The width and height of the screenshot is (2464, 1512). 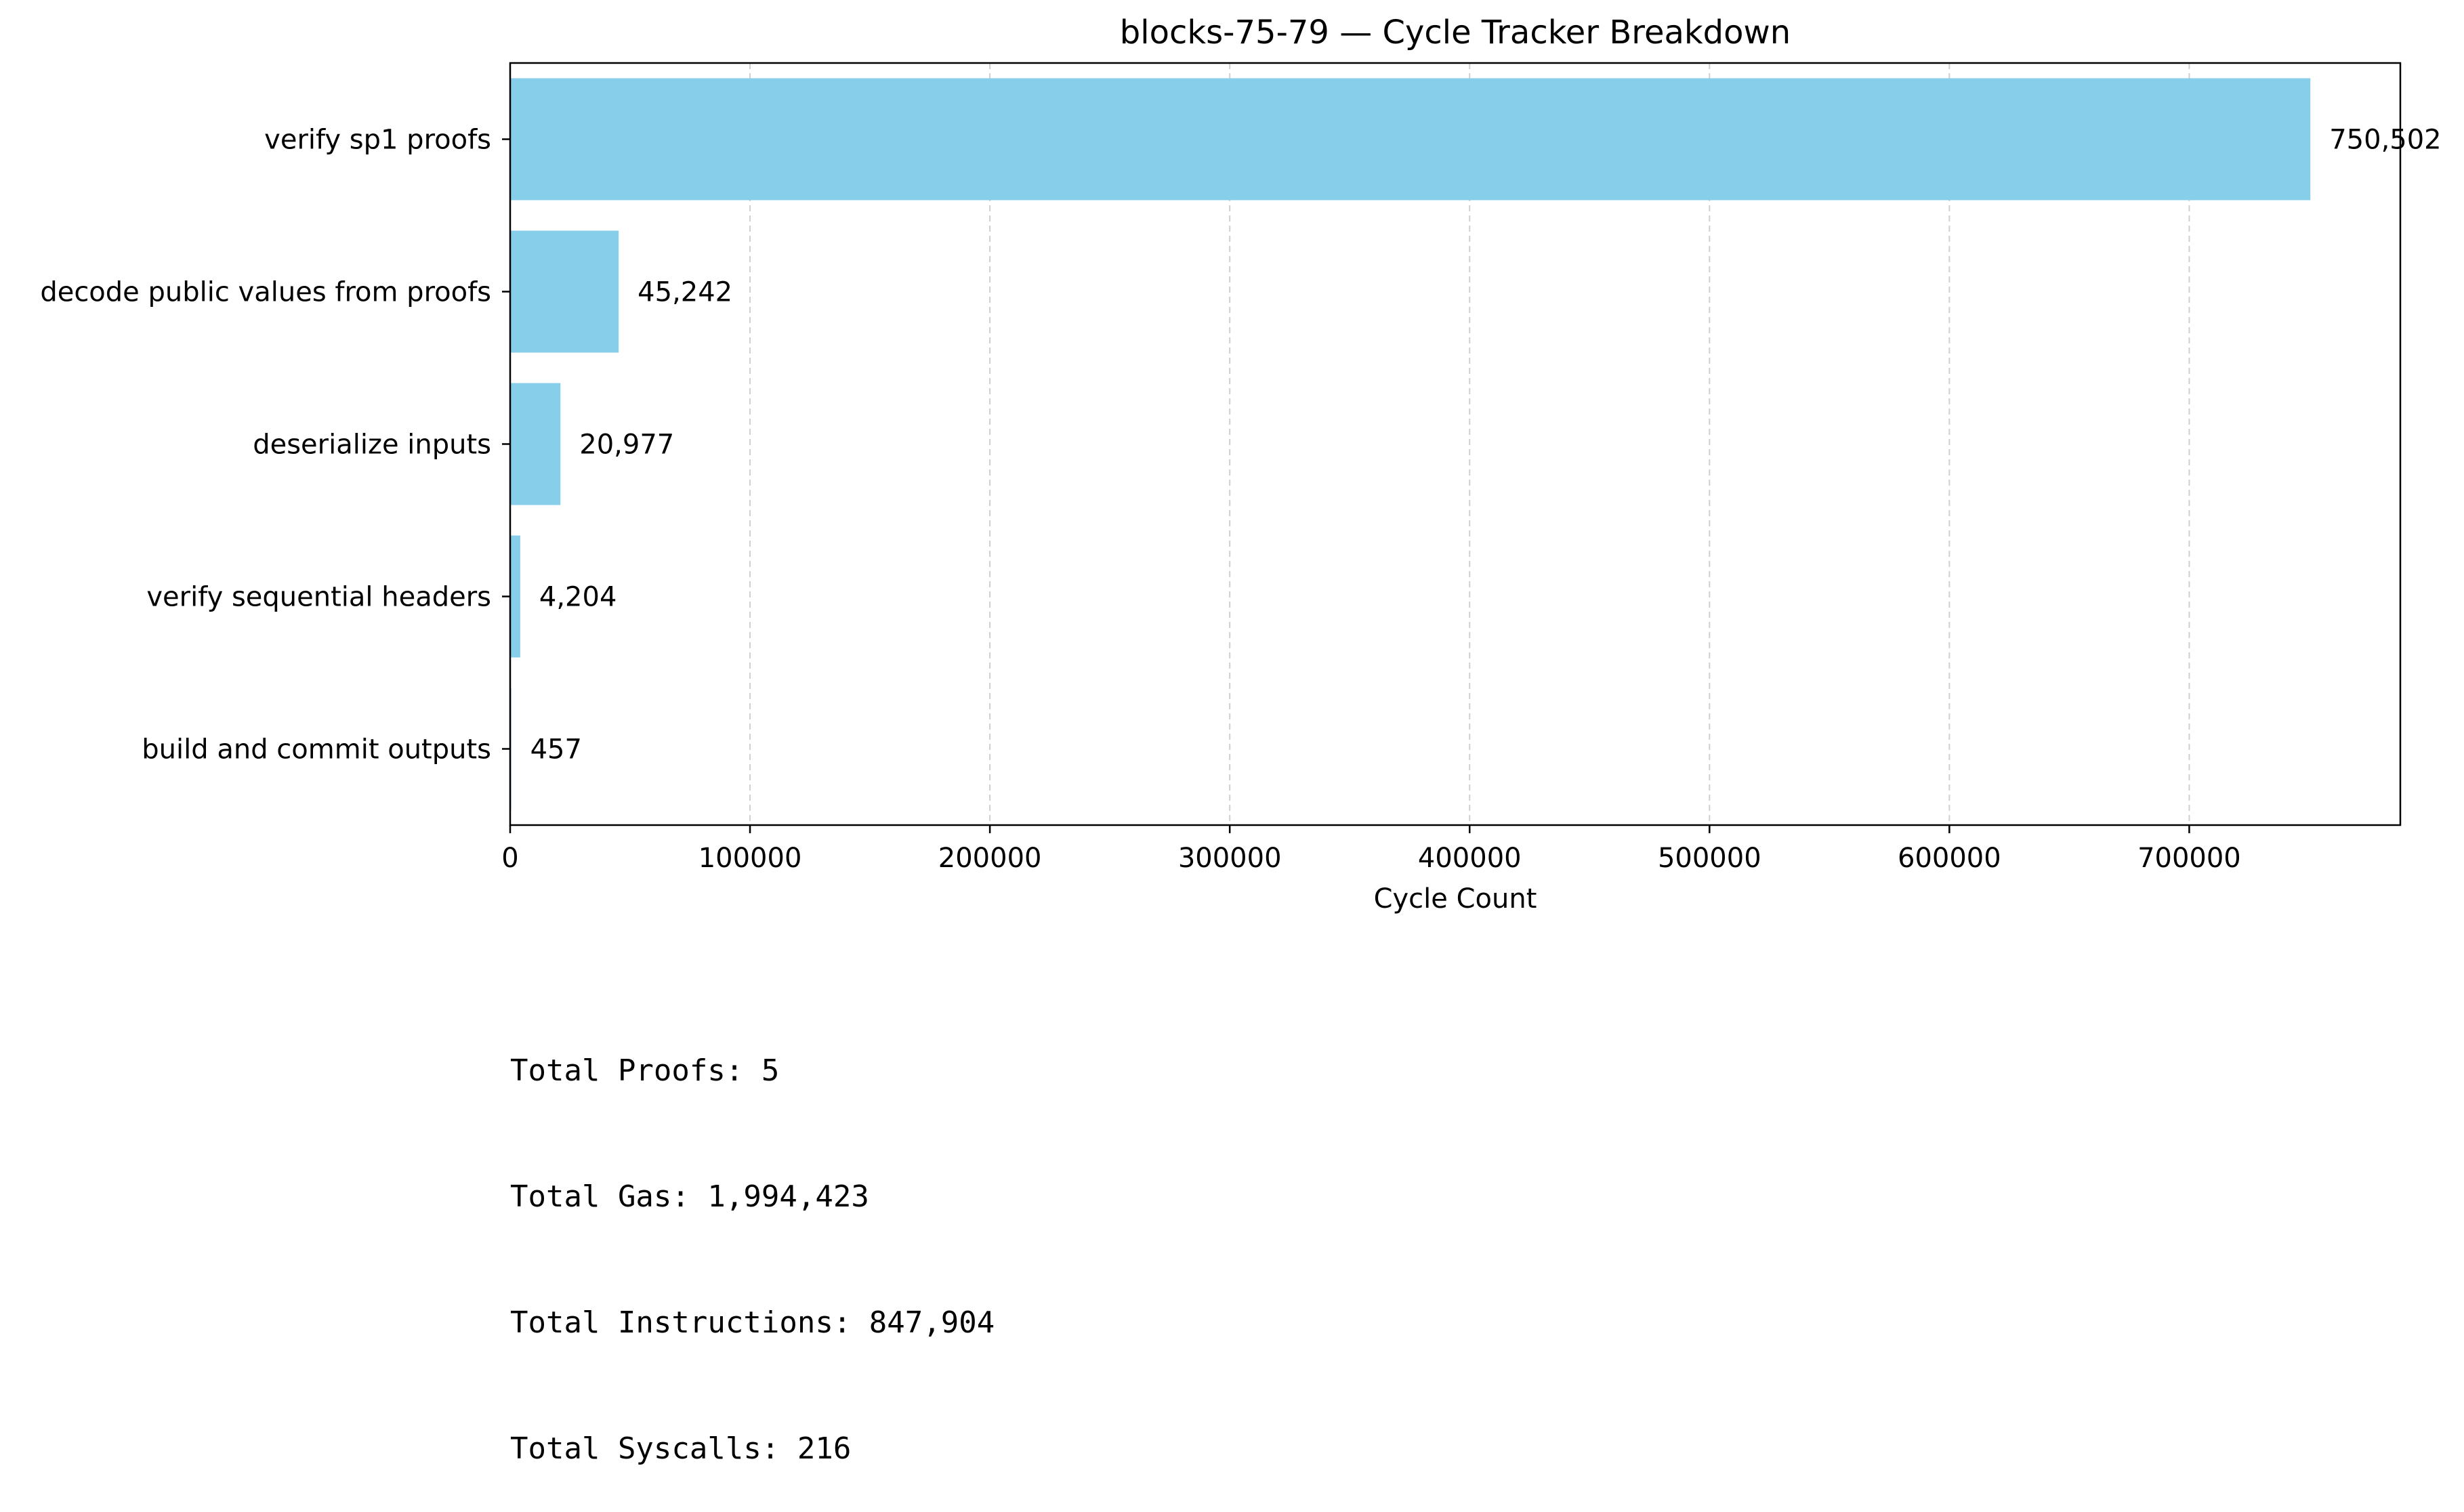 What do you see at coordinates (626, 445) in the screenshot?
I see `bar-value-label: 20,977` at bounding box center [626, 445].